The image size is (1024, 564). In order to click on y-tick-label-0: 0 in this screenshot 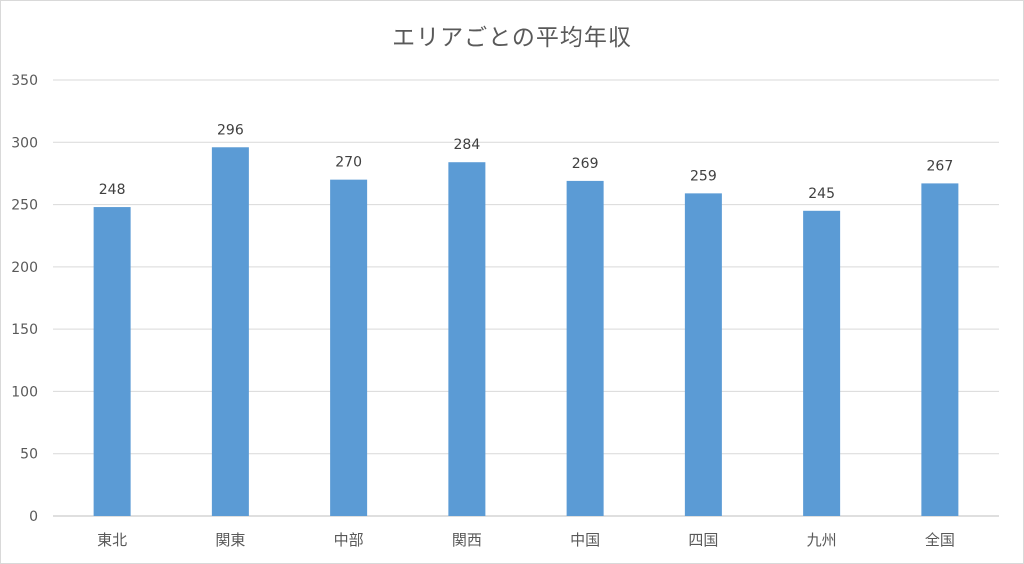, I will do `click(33, 517)`.